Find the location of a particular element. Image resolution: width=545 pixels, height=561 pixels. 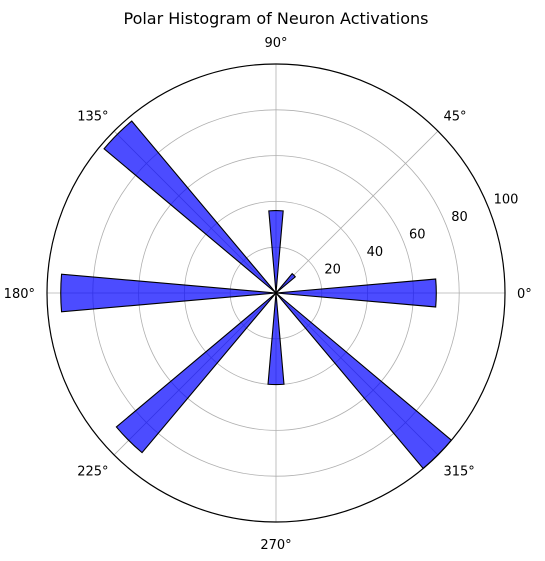

angle-tick-label: 180° is located at coordinates (19, 294).